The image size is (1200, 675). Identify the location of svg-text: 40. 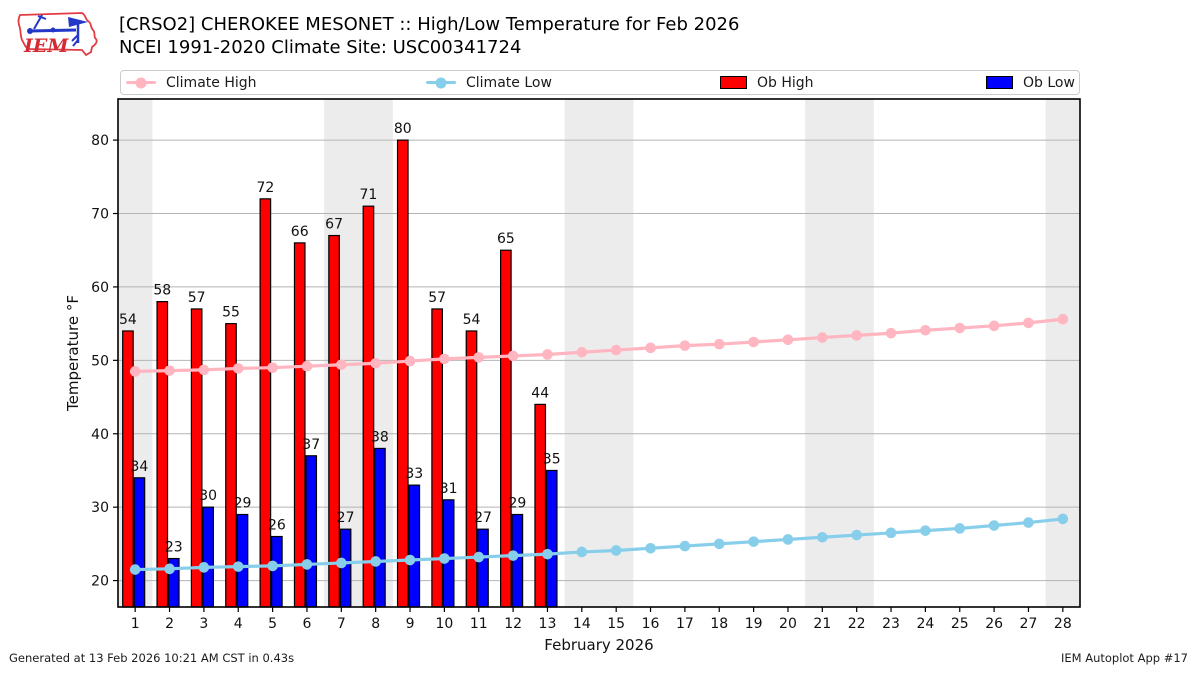
(100, 435).